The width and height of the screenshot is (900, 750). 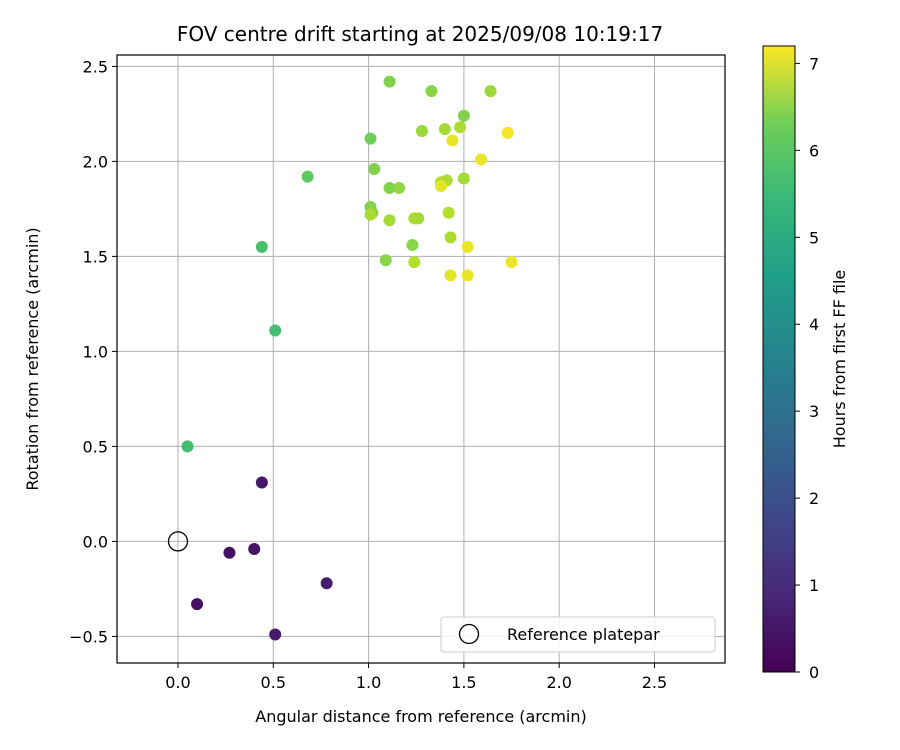 What do you see at coordinates (814, 63) in the screenshot?
I see `colorbar-tick-label: 7` at bounding box center [814, 63].